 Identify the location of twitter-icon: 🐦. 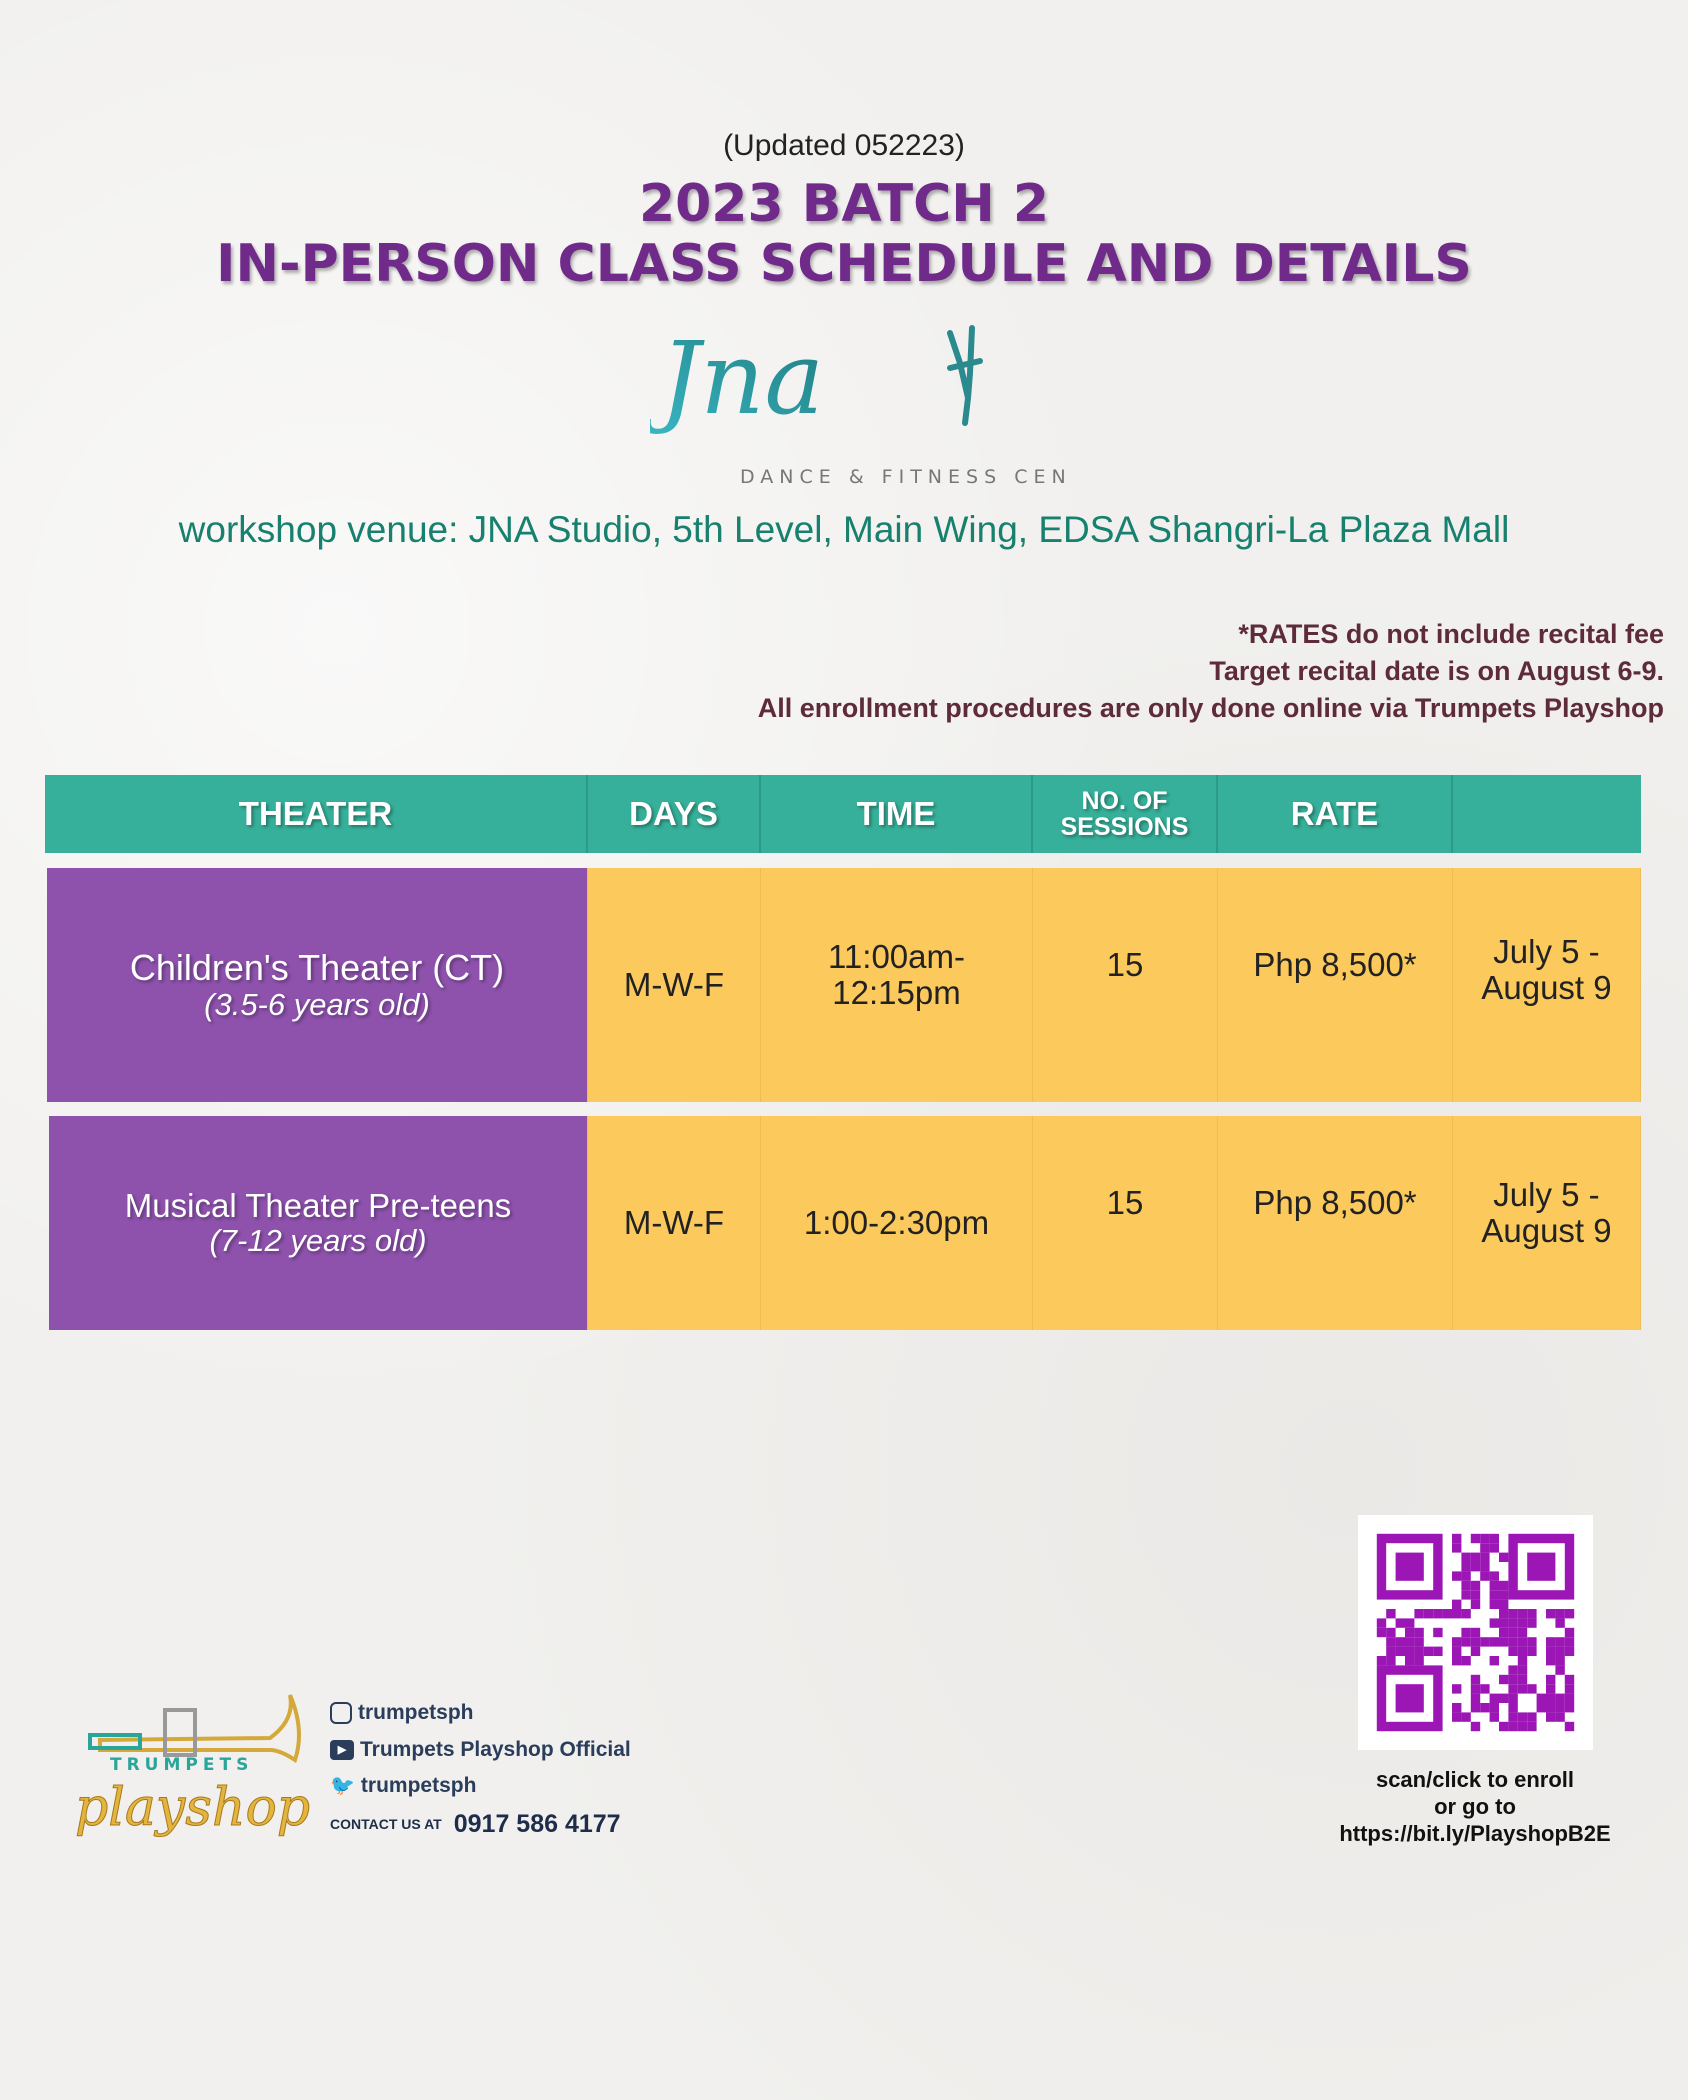
(342, 1786).